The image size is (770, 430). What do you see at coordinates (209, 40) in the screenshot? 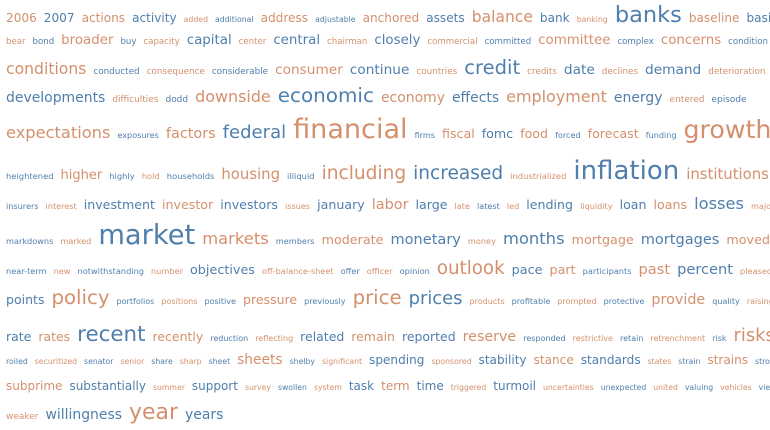
I see `cloud-word: capital` at bounding box center [209, 40].